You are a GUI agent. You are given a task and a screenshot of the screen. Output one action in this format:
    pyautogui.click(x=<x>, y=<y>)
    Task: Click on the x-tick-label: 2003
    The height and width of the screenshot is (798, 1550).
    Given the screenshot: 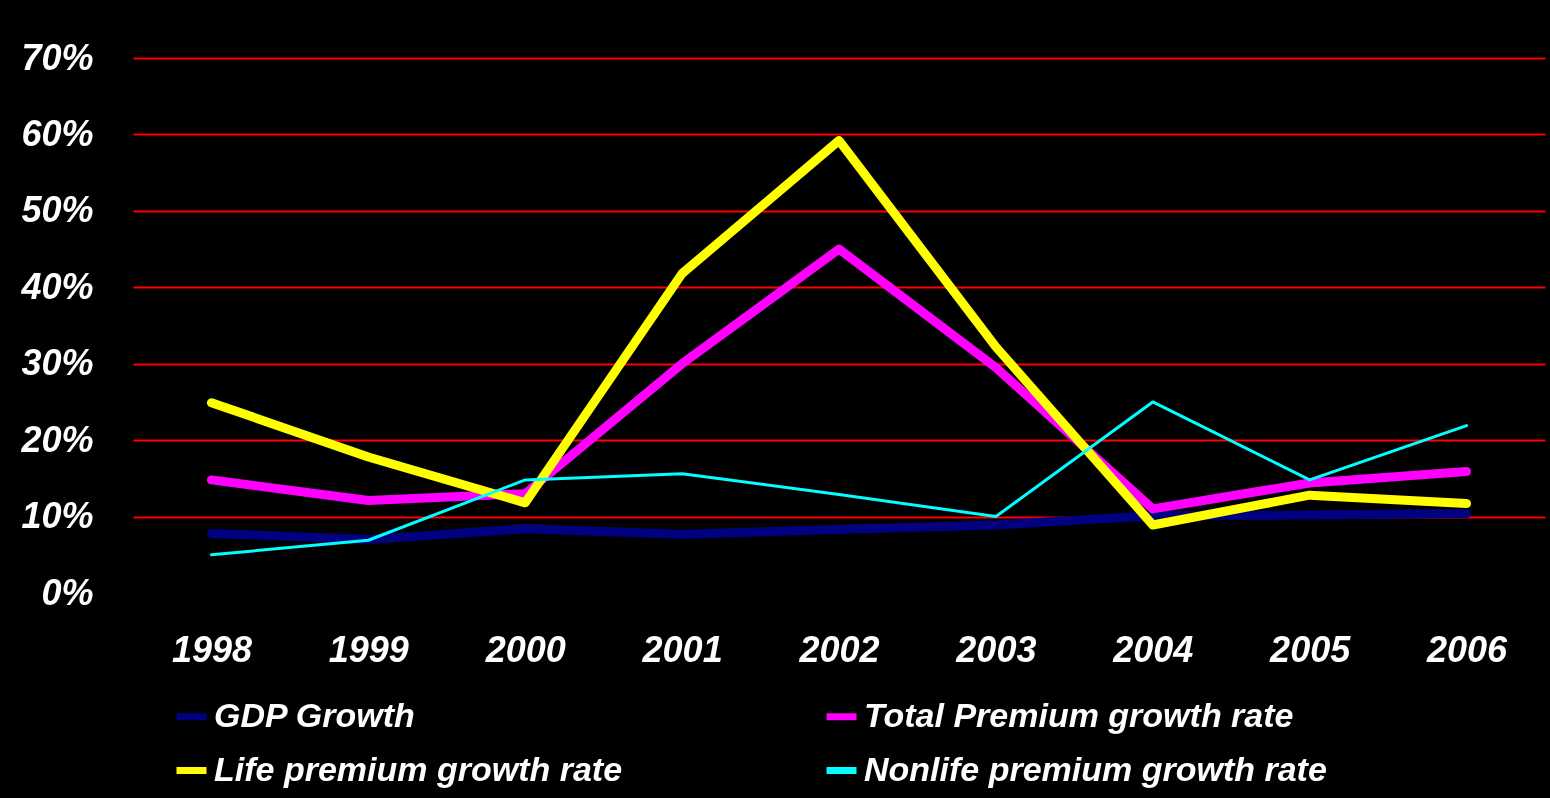 What is the action you would take?
    pyautogui.click(x=996, y=649)
    